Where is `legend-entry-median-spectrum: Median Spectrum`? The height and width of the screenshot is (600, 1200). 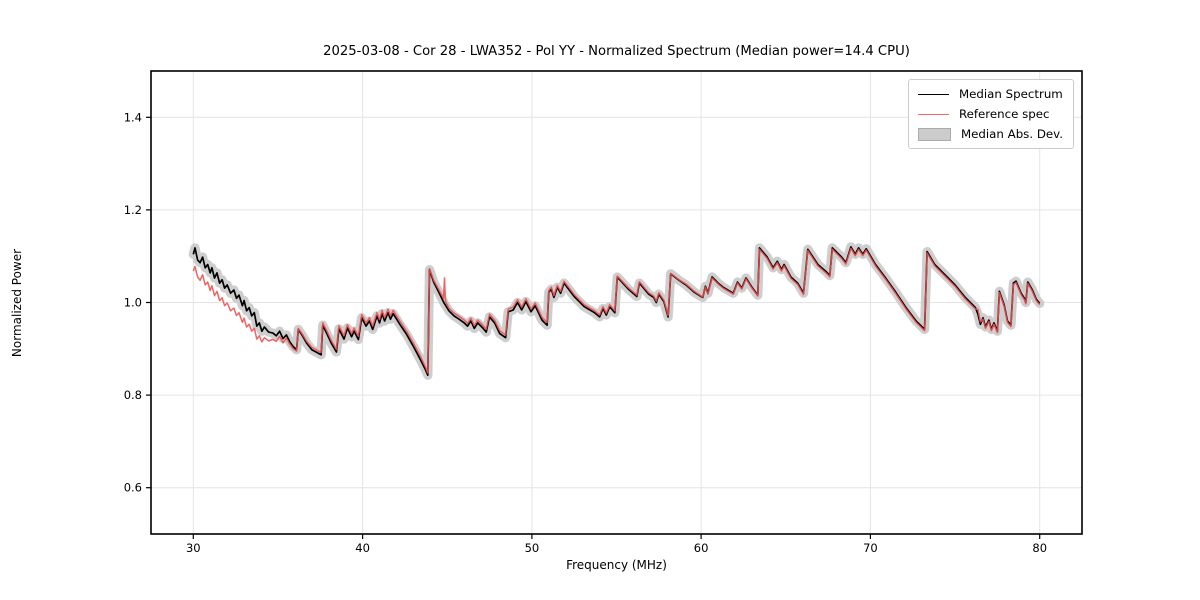
legend-entry-median-spectrum: Median Spectrum is located at coordinates (990, 94).